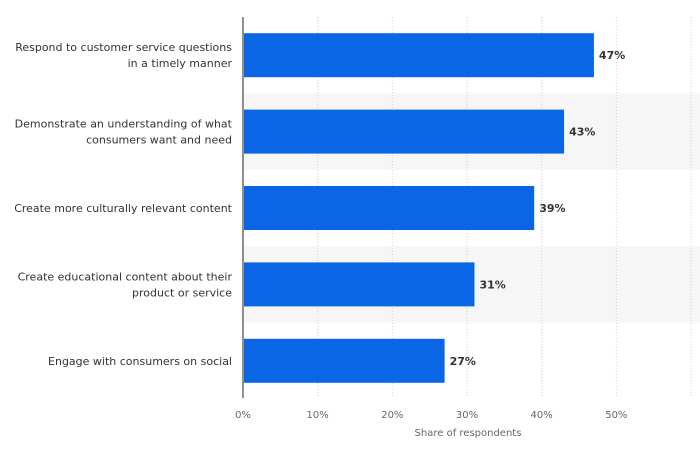 This screenshot has height=450, width=700. I want to click on category-label: Create more culturally relevant content, so click(123, 208).